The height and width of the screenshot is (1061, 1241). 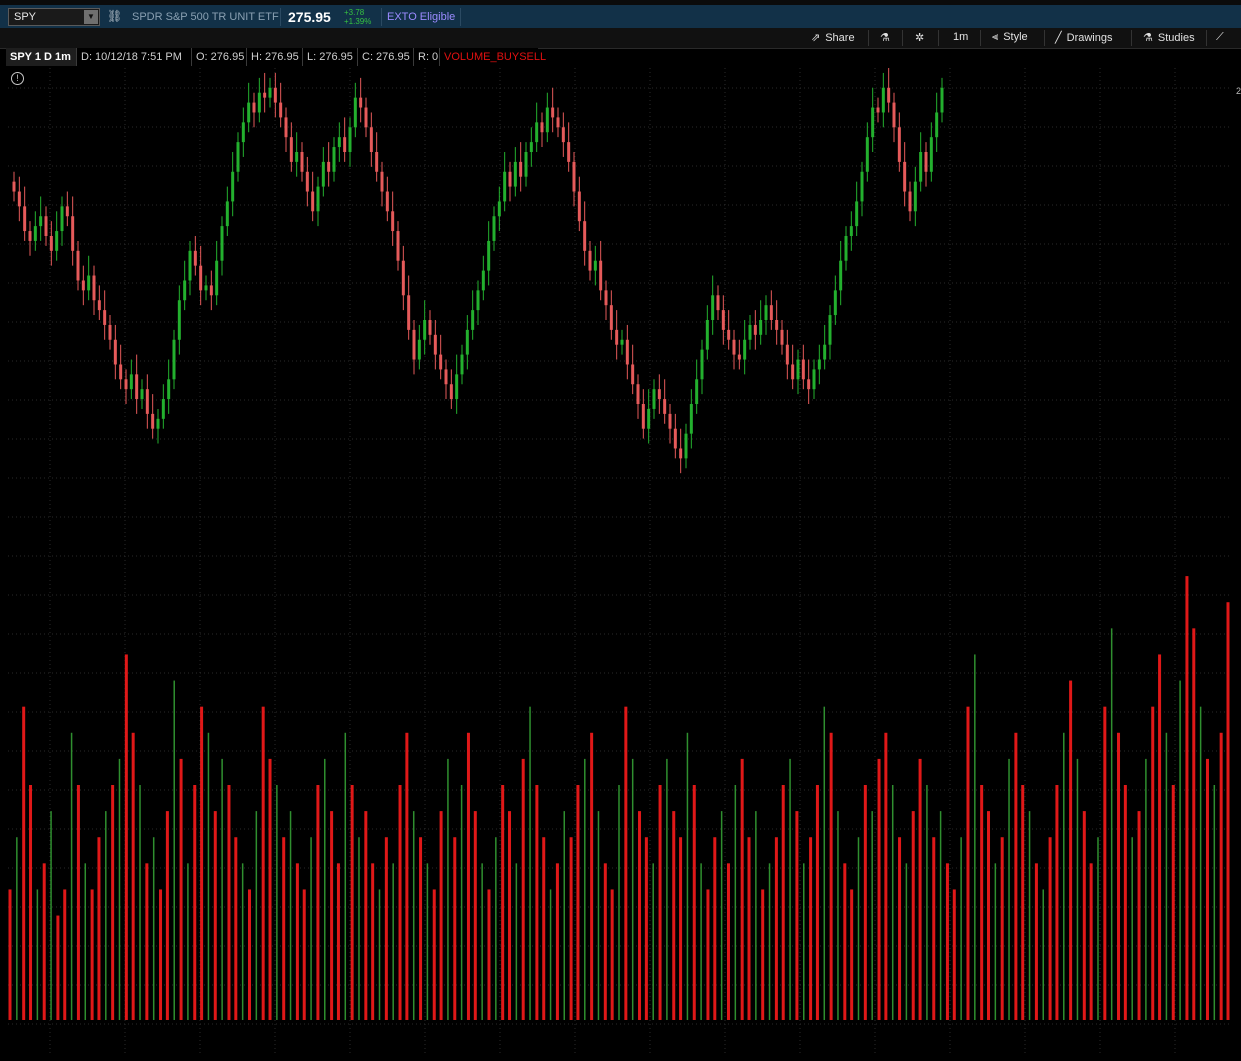 What do you see at coordinates (1169, 37) in the screenshot?
I see `studies-button: ⚗ Studies` at bounding box center [1169, 37].